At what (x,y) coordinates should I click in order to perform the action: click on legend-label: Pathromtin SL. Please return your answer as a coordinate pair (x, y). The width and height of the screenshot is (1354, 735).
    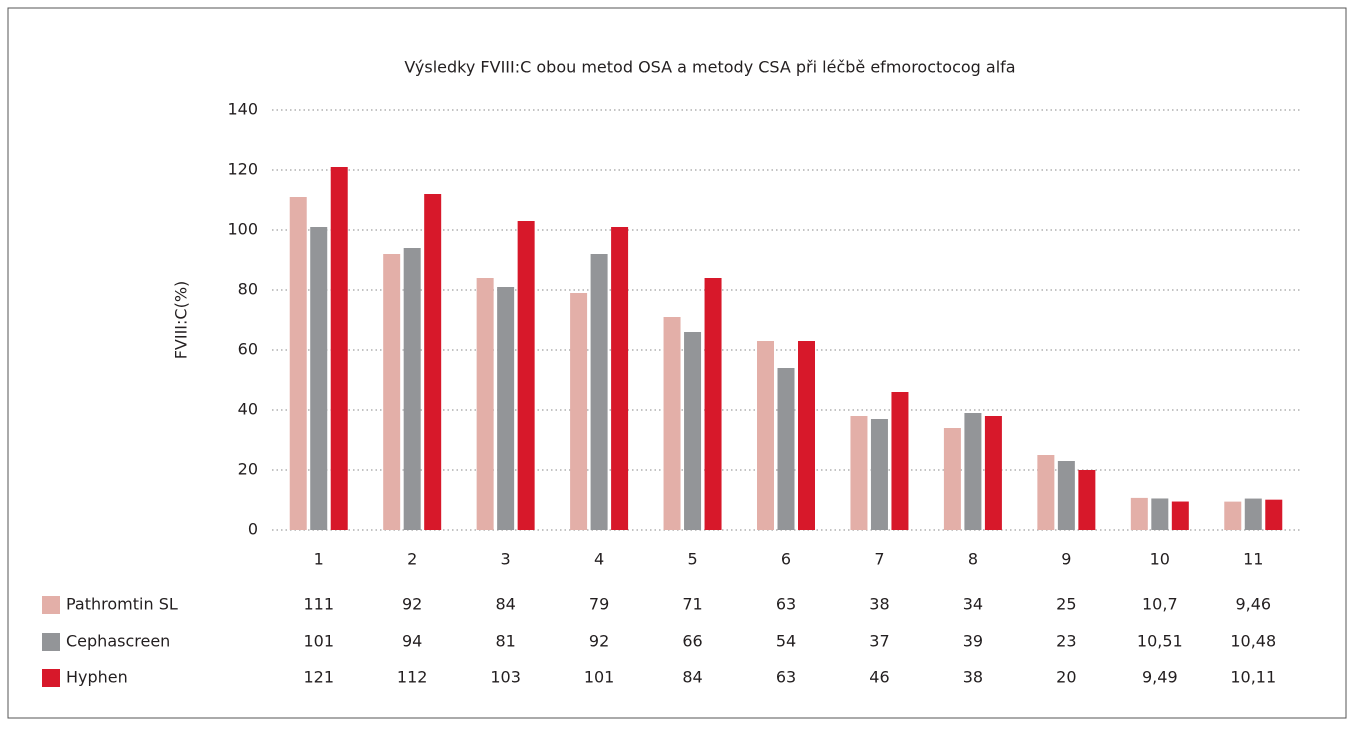
    Looking at the image, I should click on (122, 604).